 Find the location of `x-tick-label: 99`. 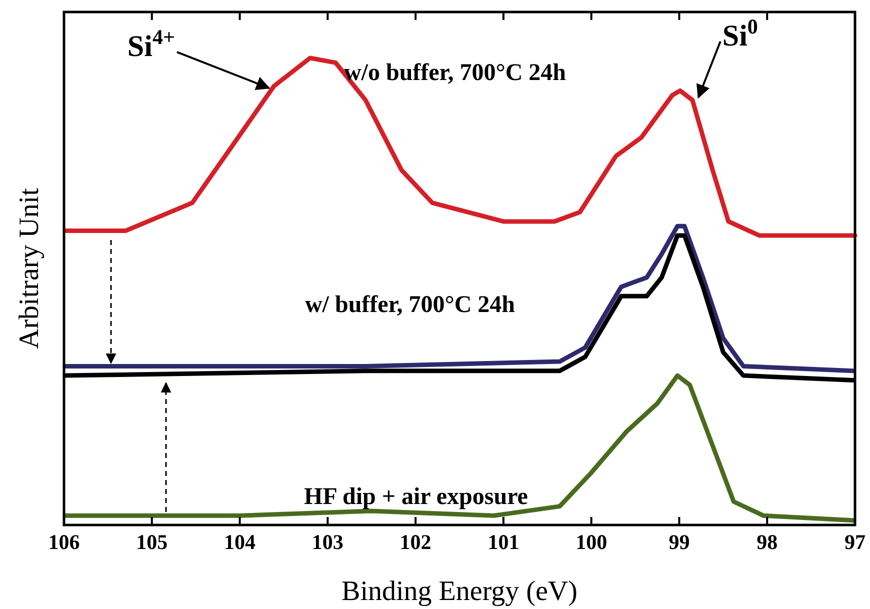

x-tick-label: 99 is located at coordinates (679, 542).